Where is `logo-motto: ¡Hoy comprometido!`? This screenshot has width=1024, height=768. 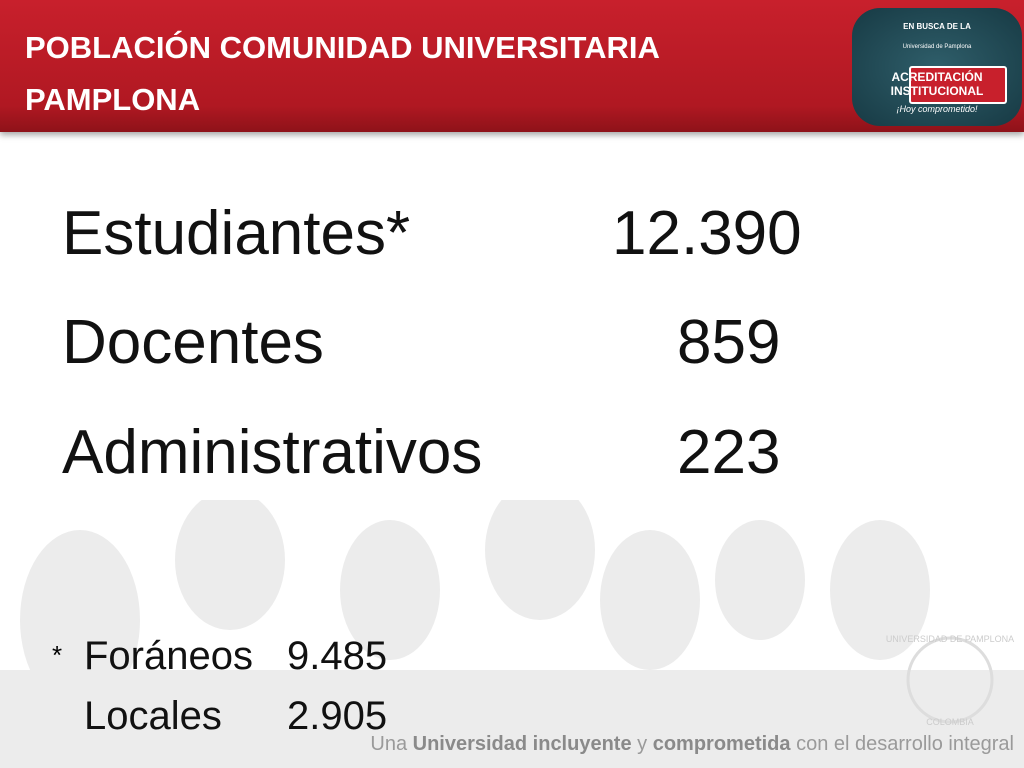
logo-motto: ¡Hoy comprometido! is located at coordinates (937, 109).